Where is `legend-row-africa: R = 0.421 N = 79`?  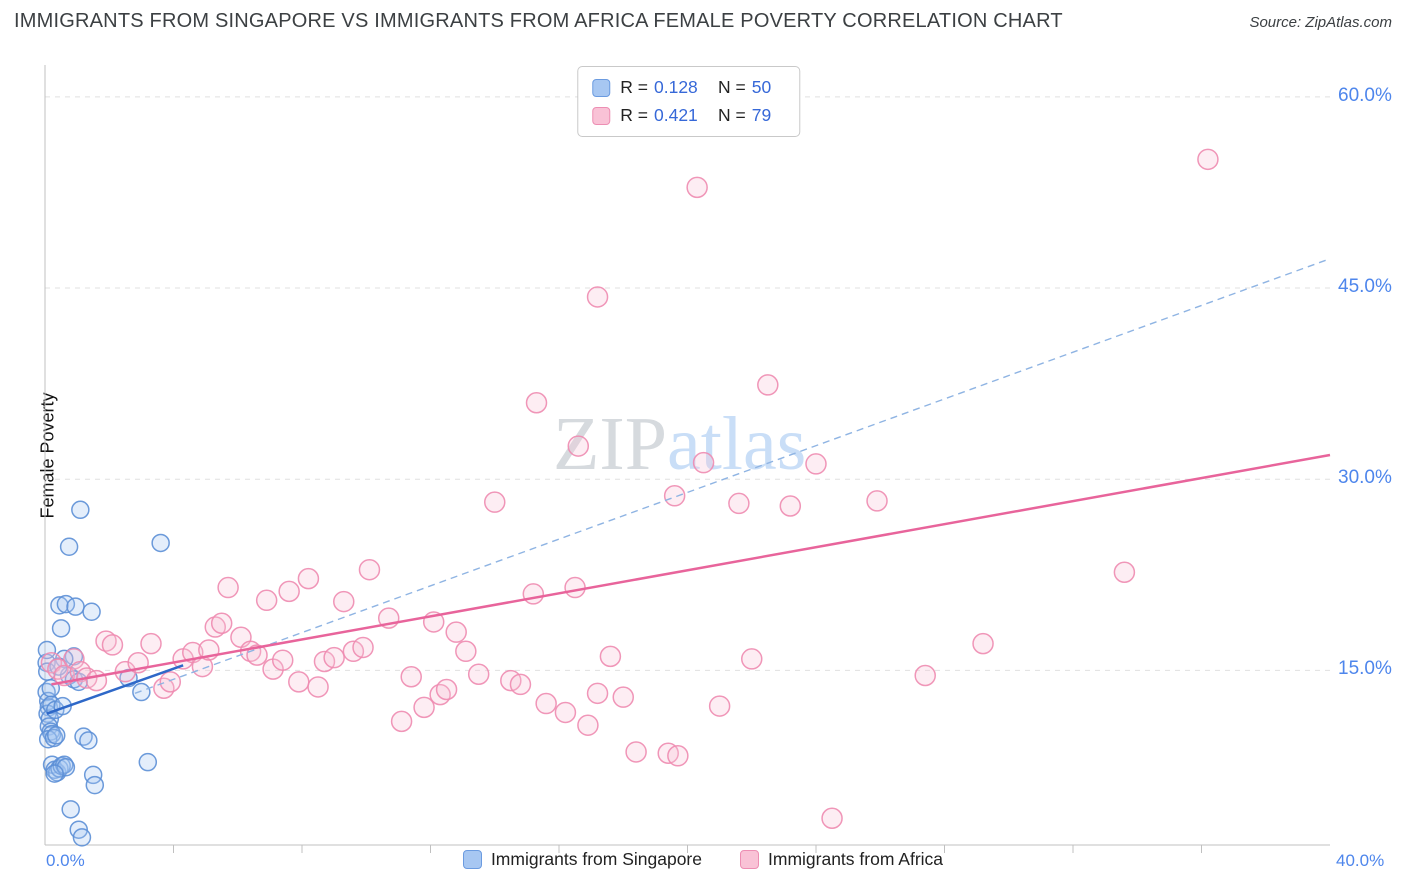
legend-row-africa: R = 0.421 N = 79 is located at coordinates (686, 115).